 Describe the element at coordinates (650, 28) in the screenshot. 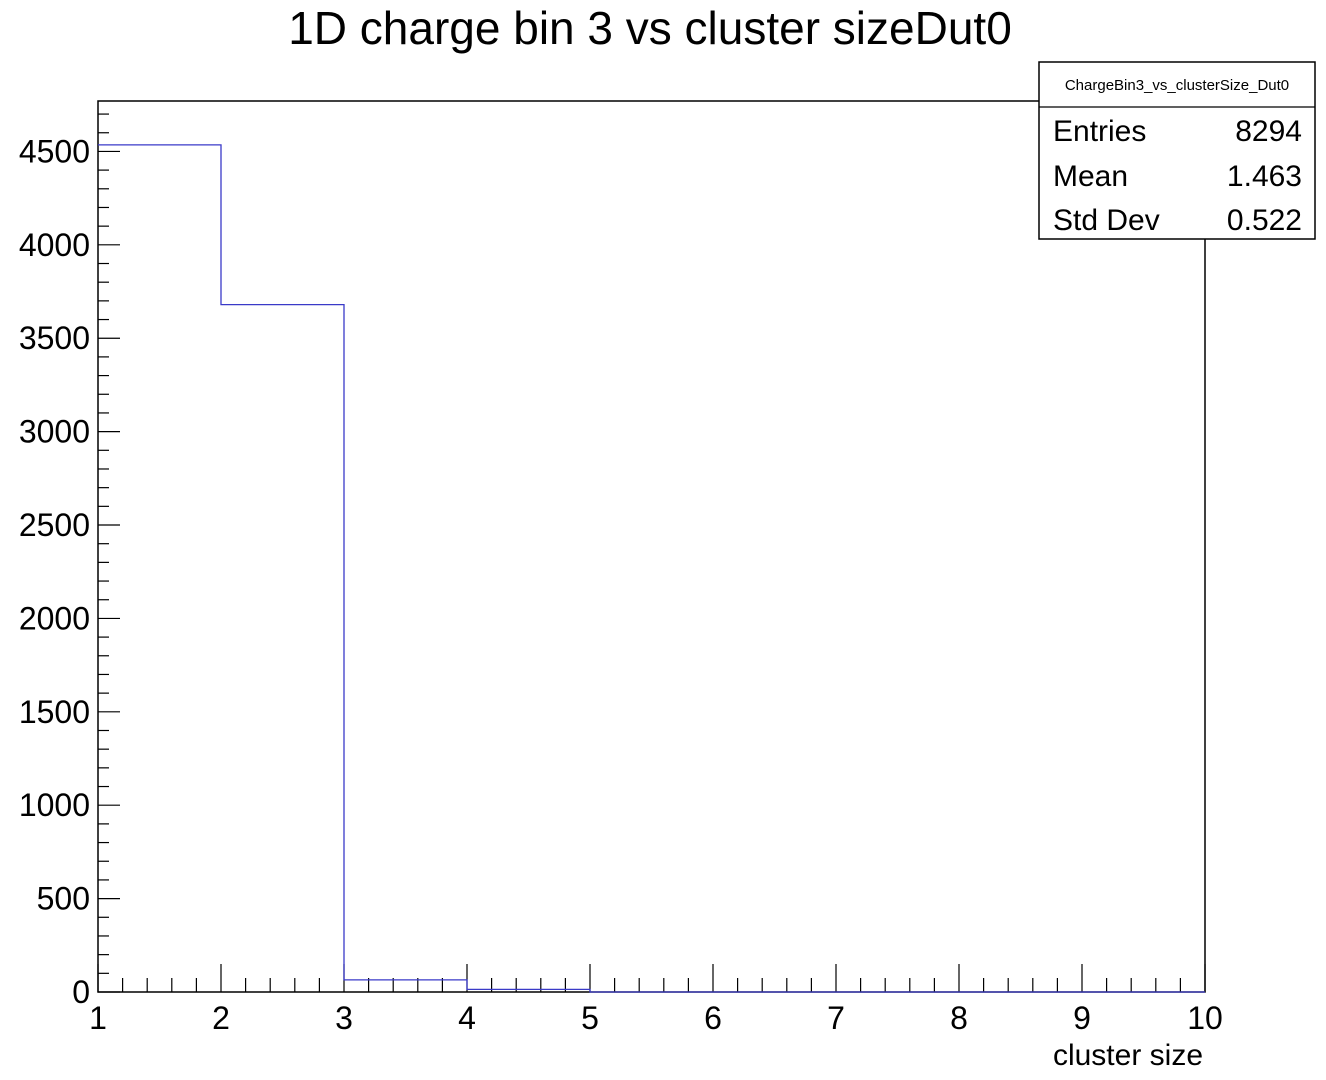

I see `chart-title: 1D charge bin 3 vs cluster sizeDut0` at that location.